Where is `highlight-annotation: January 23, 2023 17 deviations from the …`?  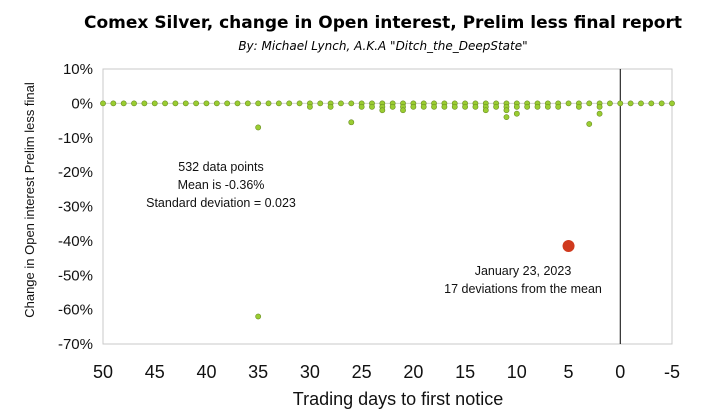
highlight-annotation: January 23, 2023 17 deviations from the … is located at coordinates (523, 280).